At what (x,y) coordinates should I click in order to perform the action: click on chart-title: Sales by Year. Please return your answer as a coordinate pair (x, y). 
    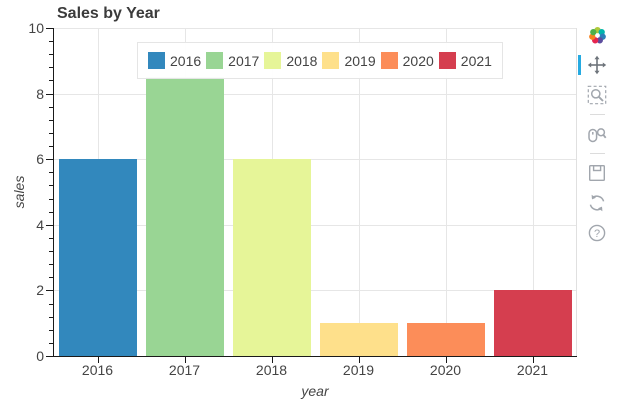
    Looking at the image, I should click on (108, 13).